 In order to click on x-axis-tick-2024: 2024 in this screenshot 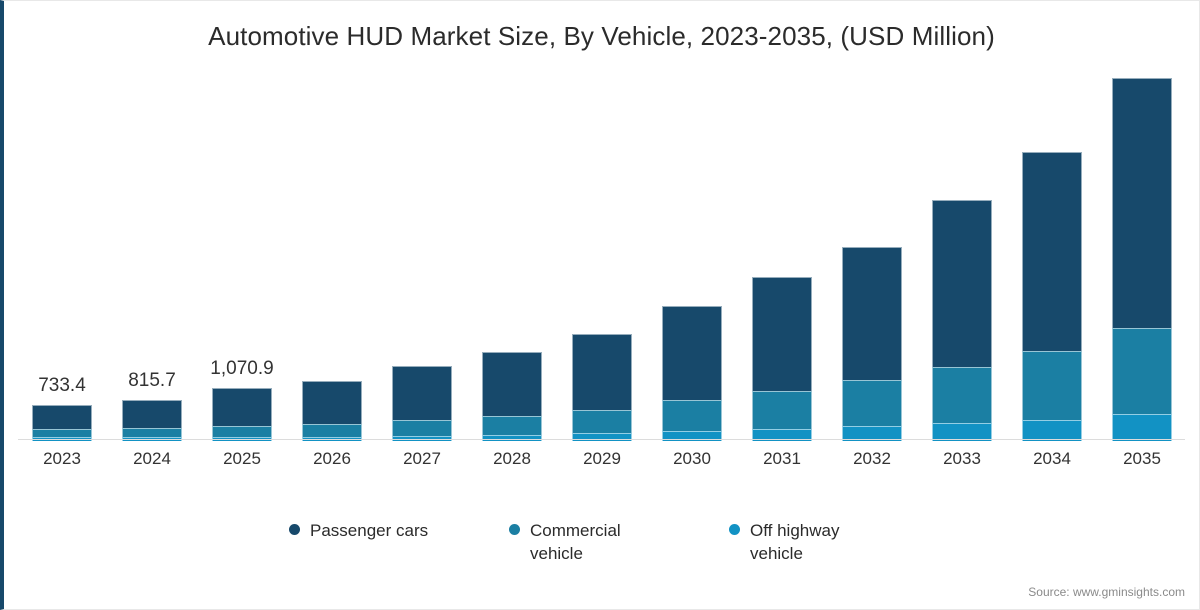, I will do `click(152, 458)`.